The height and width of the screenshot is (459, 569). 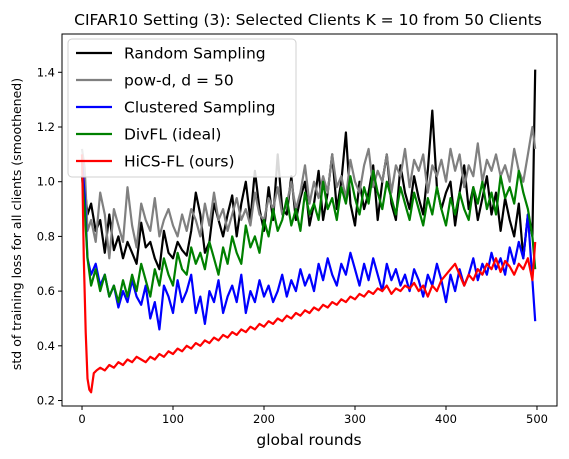 What do you see at coordinates (46, 236) in the screenshot?
I see `y-tick-label-3: 0.8` at bounding box center [46, 236].